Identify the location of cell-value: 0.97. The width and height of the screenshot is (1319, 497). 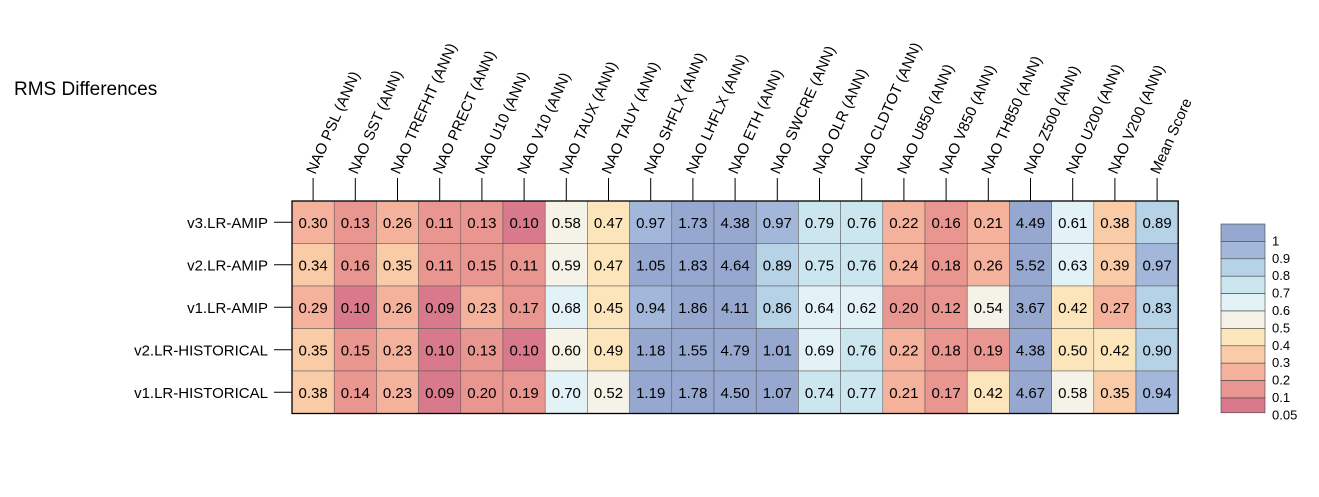
(777, 223).